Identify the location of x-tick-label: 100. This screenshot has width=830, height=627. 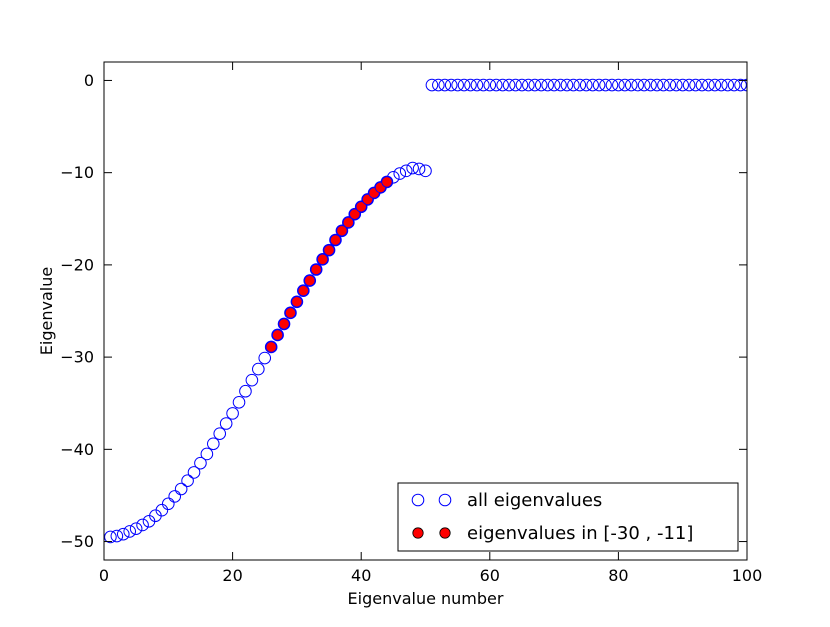
(747, 575).